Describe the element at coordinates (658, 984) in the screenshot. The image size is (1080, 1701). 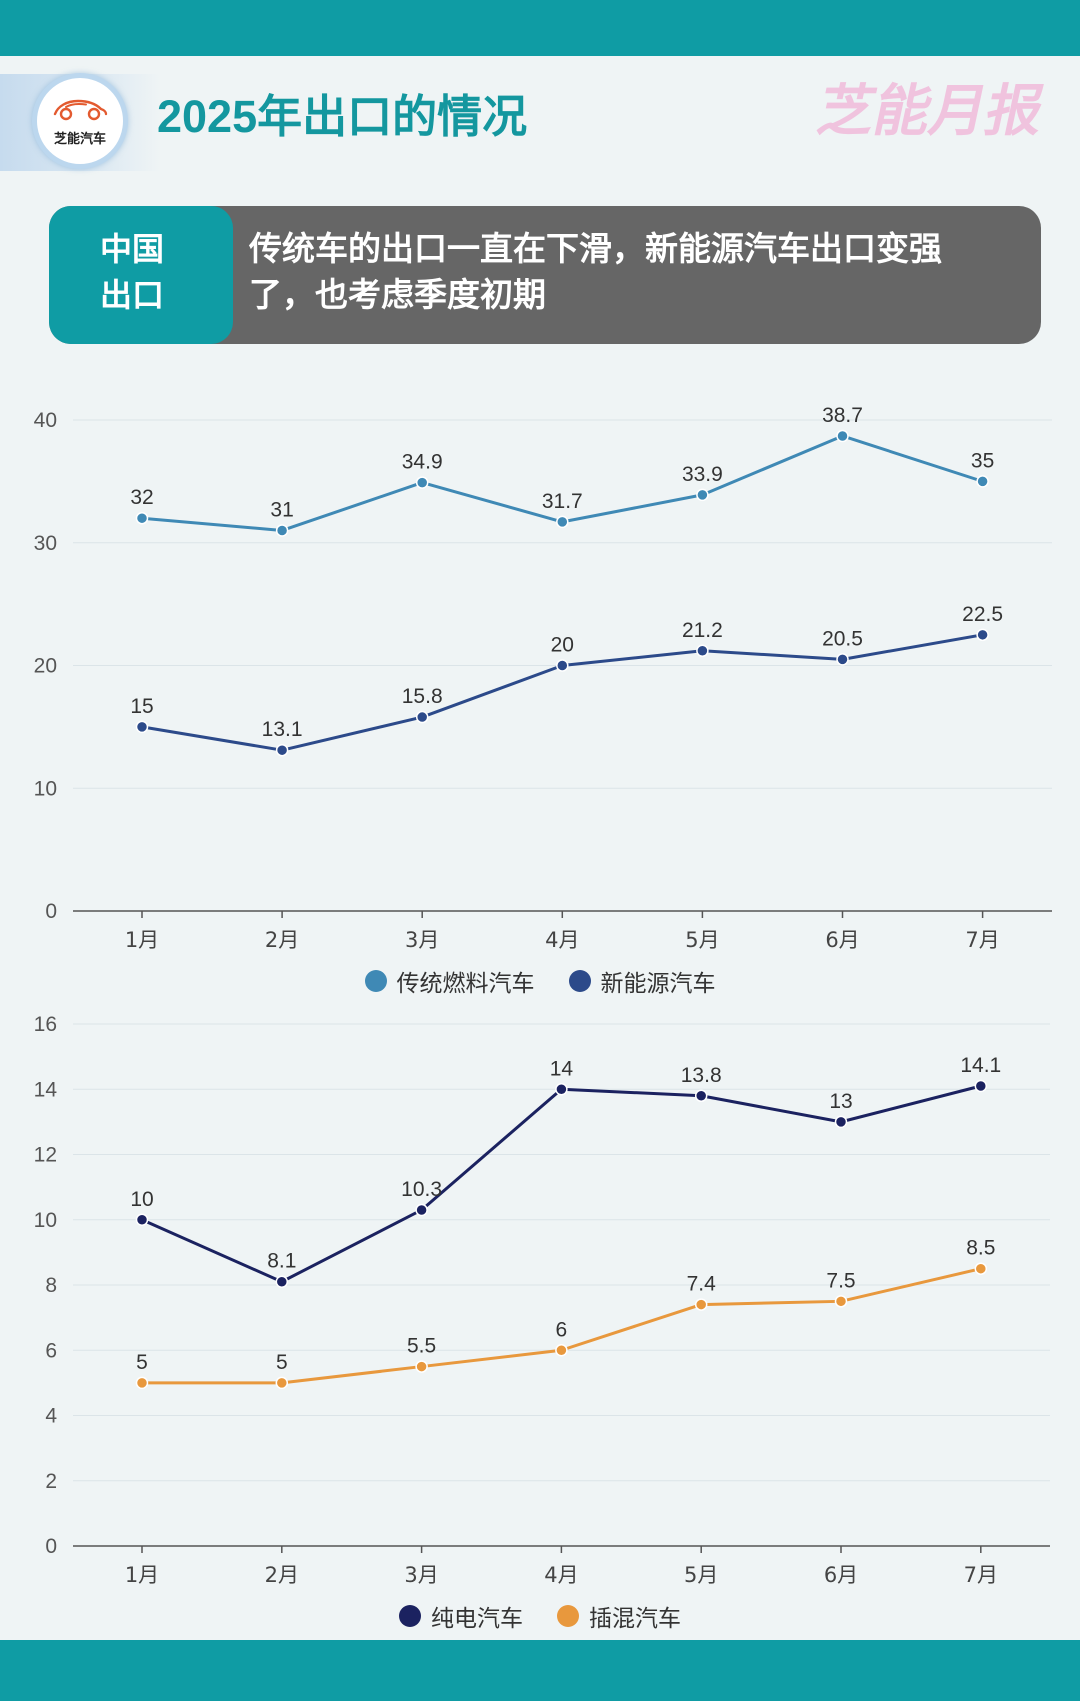
I see `legend-label: 新能源汽车` at that location.